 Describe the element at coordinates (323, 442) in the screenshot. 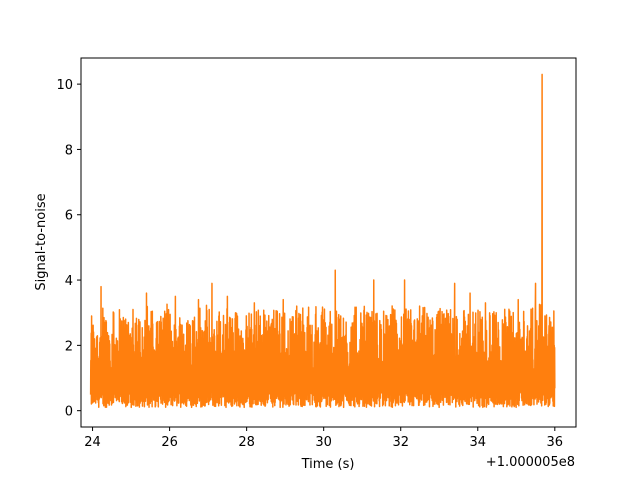

I see `x-tick-label: 30` at that location.